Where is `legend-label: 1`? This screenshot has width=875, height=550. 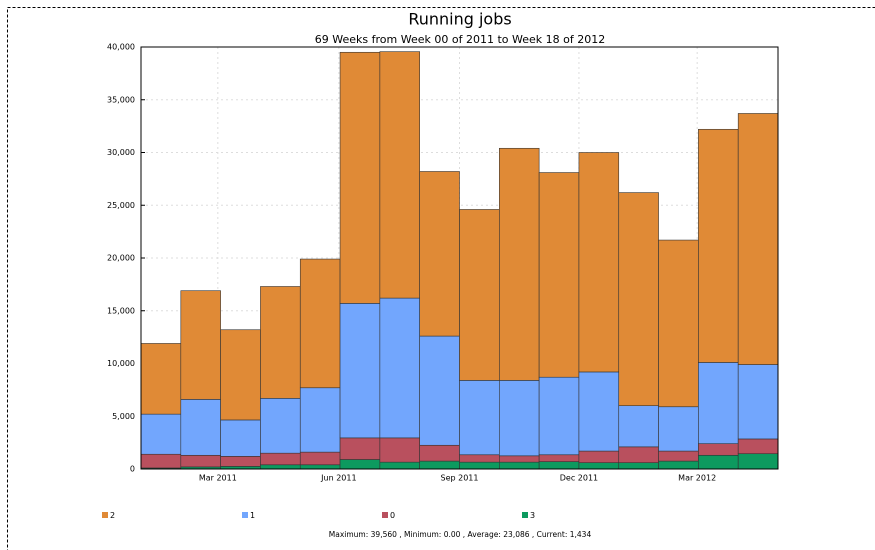
legend-label: 1 is located at coordinates (252, 515).